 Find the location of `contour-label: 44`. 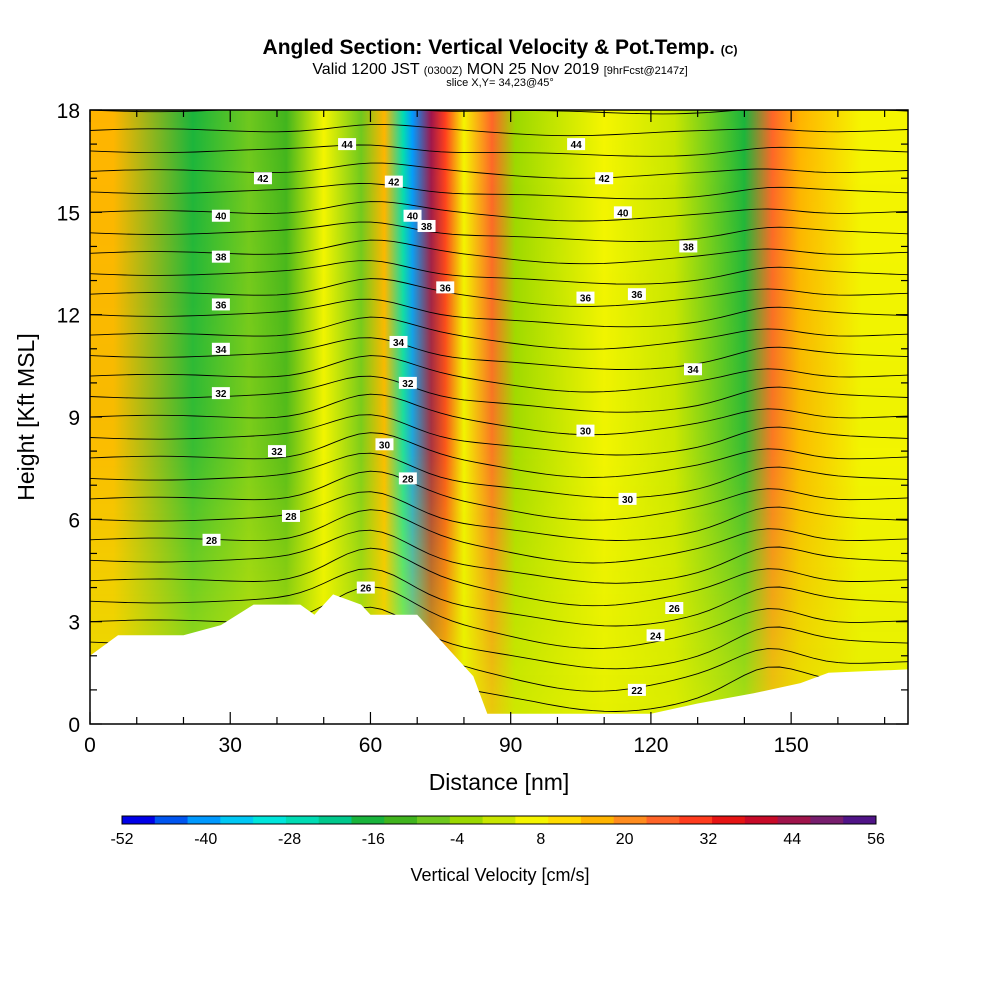

contour-label: 44 is located at coordinates (576, 144).